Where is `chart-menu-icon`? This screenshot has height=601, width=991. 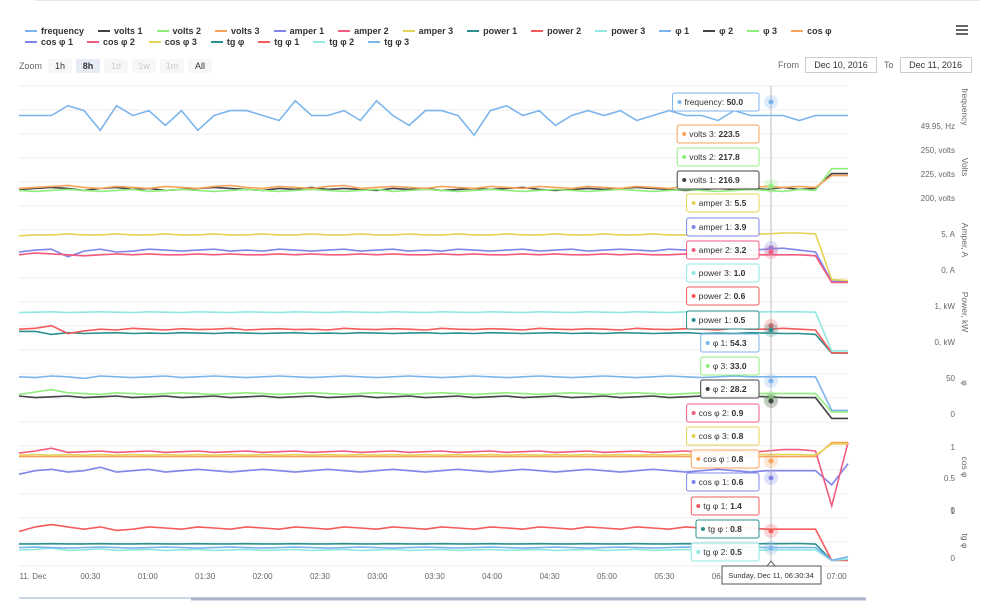 chart-menu-icon is located at coordinates (961, 30).